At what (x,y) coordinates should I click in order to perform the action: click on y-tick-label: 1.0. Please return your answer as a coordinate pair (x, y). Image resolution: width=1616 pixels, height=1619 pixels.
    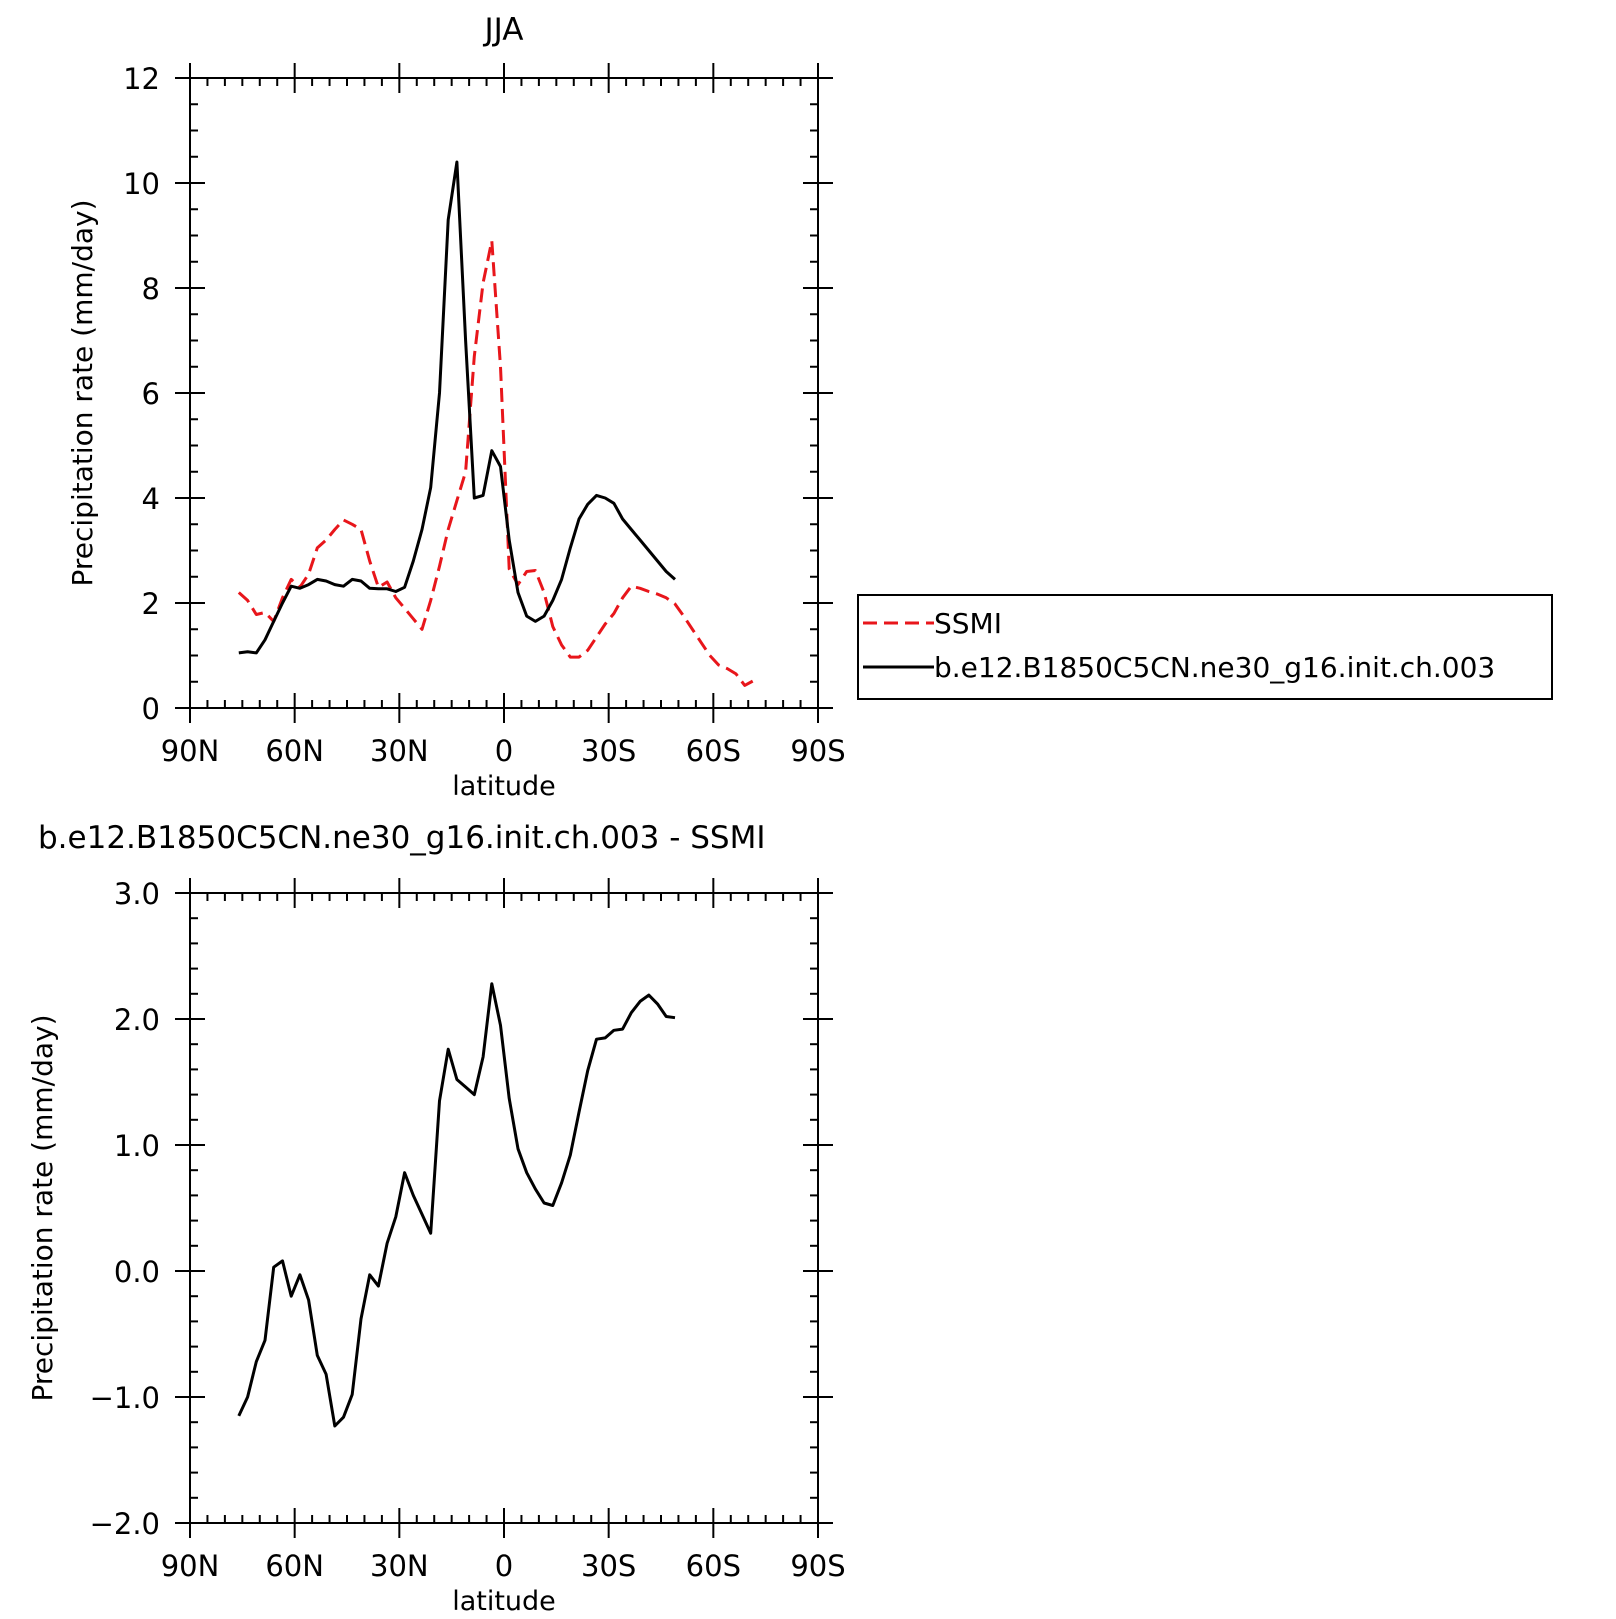
    Looking at the image, I should click on (137, 1146).